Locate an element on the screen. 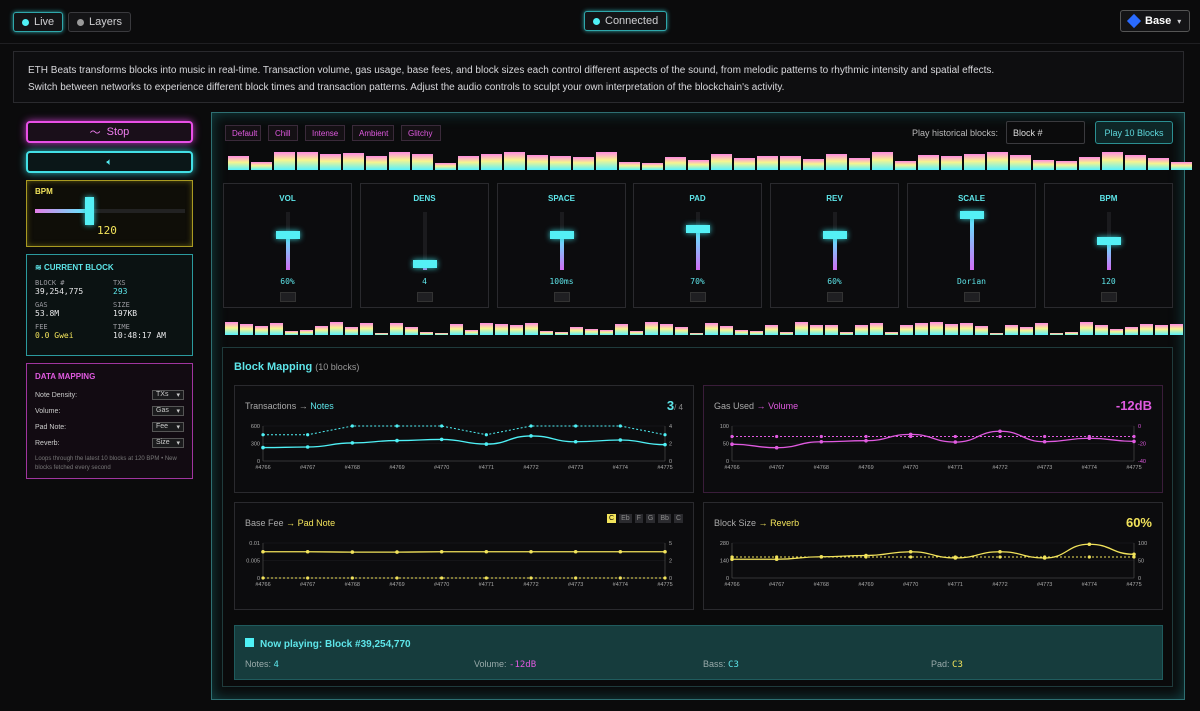 Image resolution: width=1200 pixels, height=711 pixels. status-dot-icon is located at coordinates (596, 21).